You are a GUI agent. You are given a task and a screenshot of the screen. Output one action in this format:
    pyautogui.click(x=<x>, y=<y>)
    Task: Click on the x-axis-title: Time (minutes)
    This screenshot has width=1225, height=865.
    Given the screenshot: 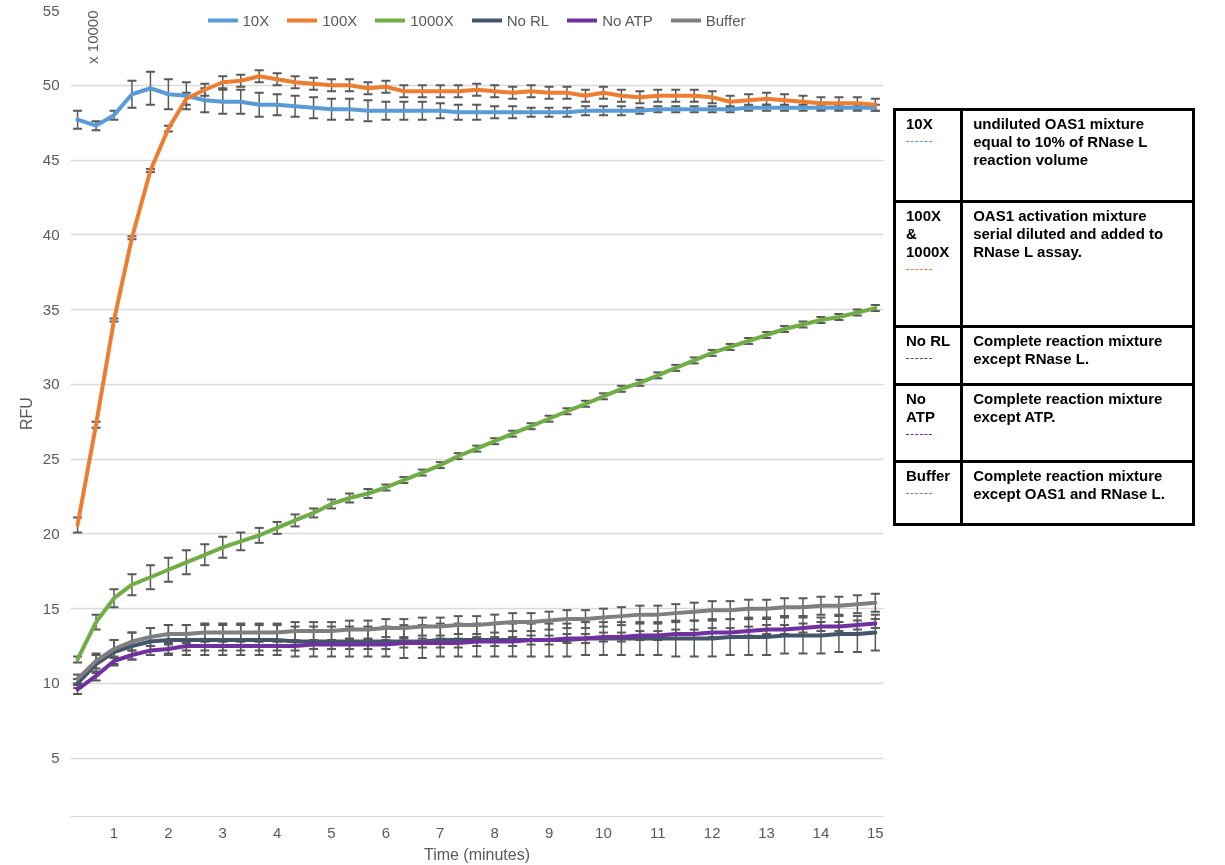 What is the action you would take?
    pyautogui.click(x=477, y=854)
    